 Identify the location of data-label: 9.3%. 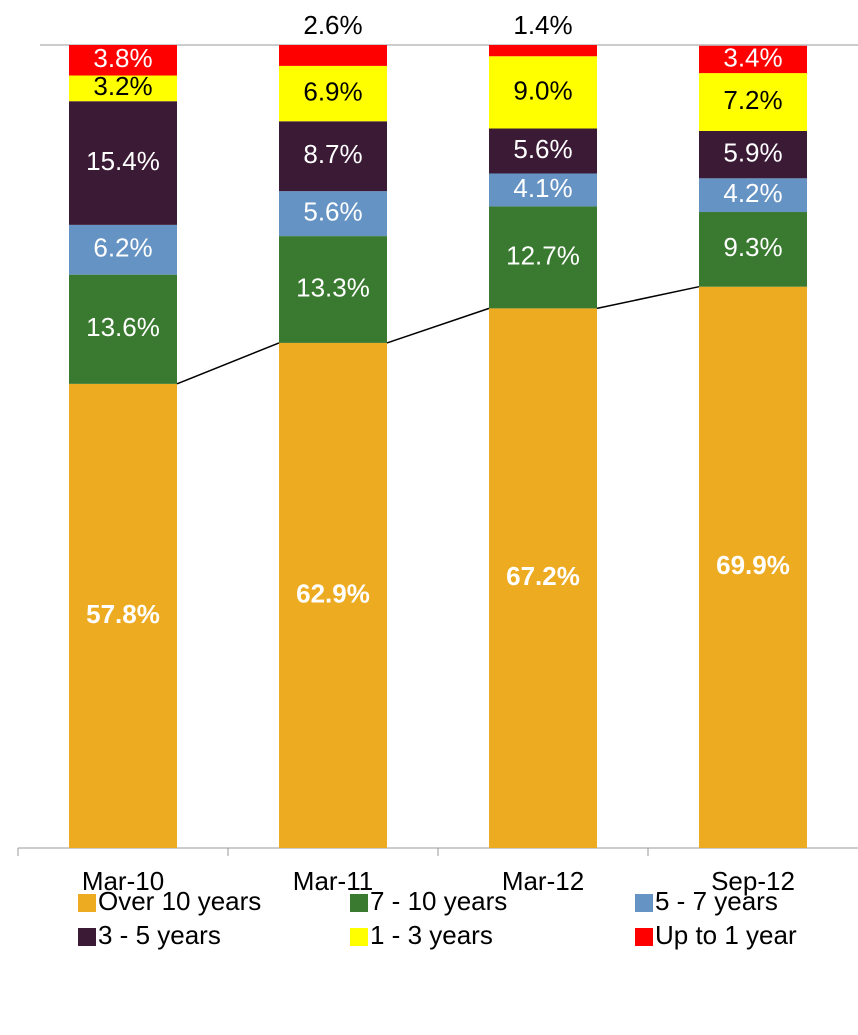
(752, 247).